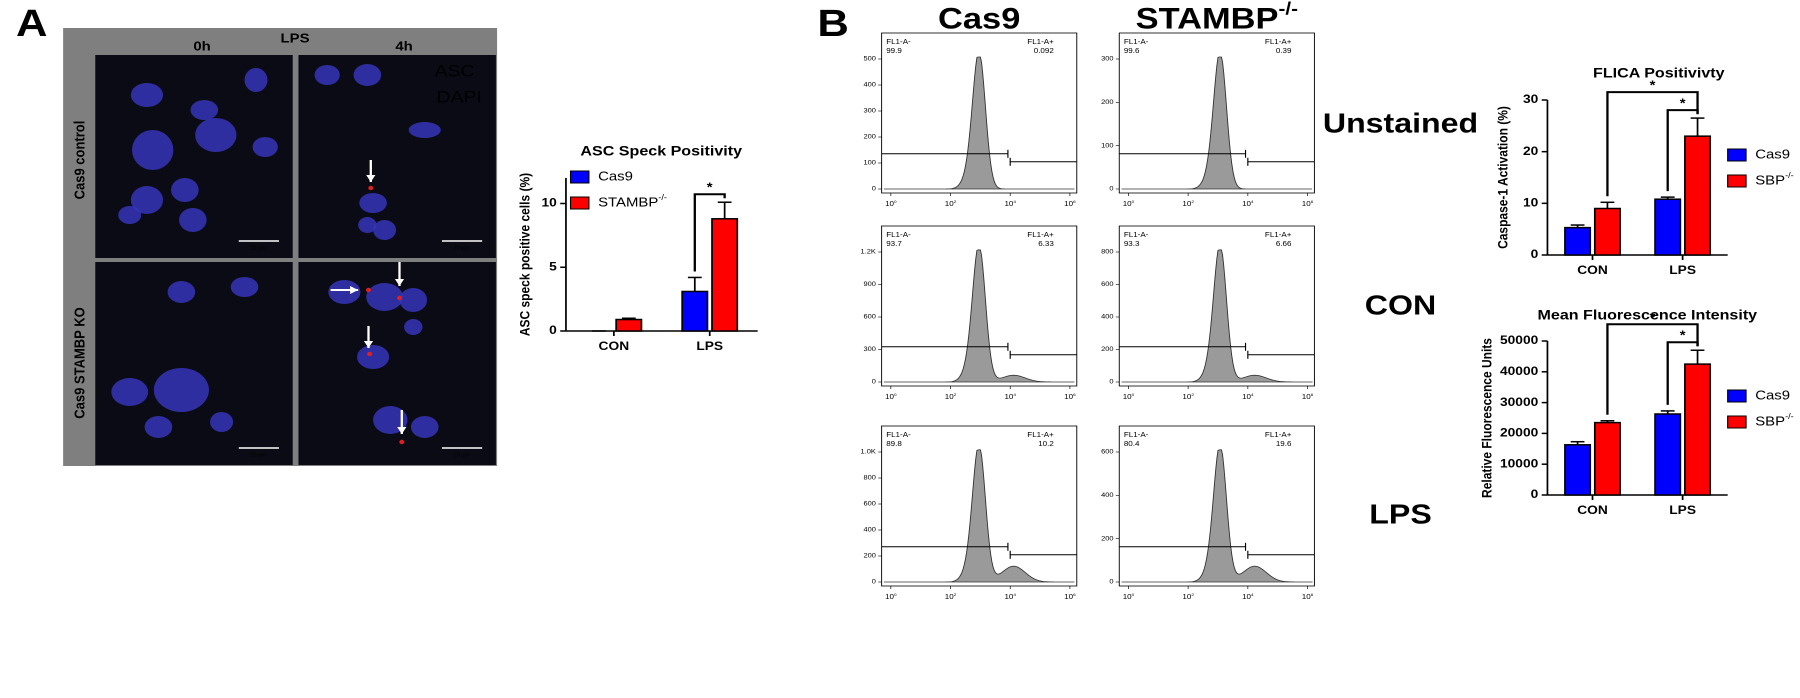  Describe the element at coordinates (1192, 594) in the screenshot. I see `superscript: 2` at that location.